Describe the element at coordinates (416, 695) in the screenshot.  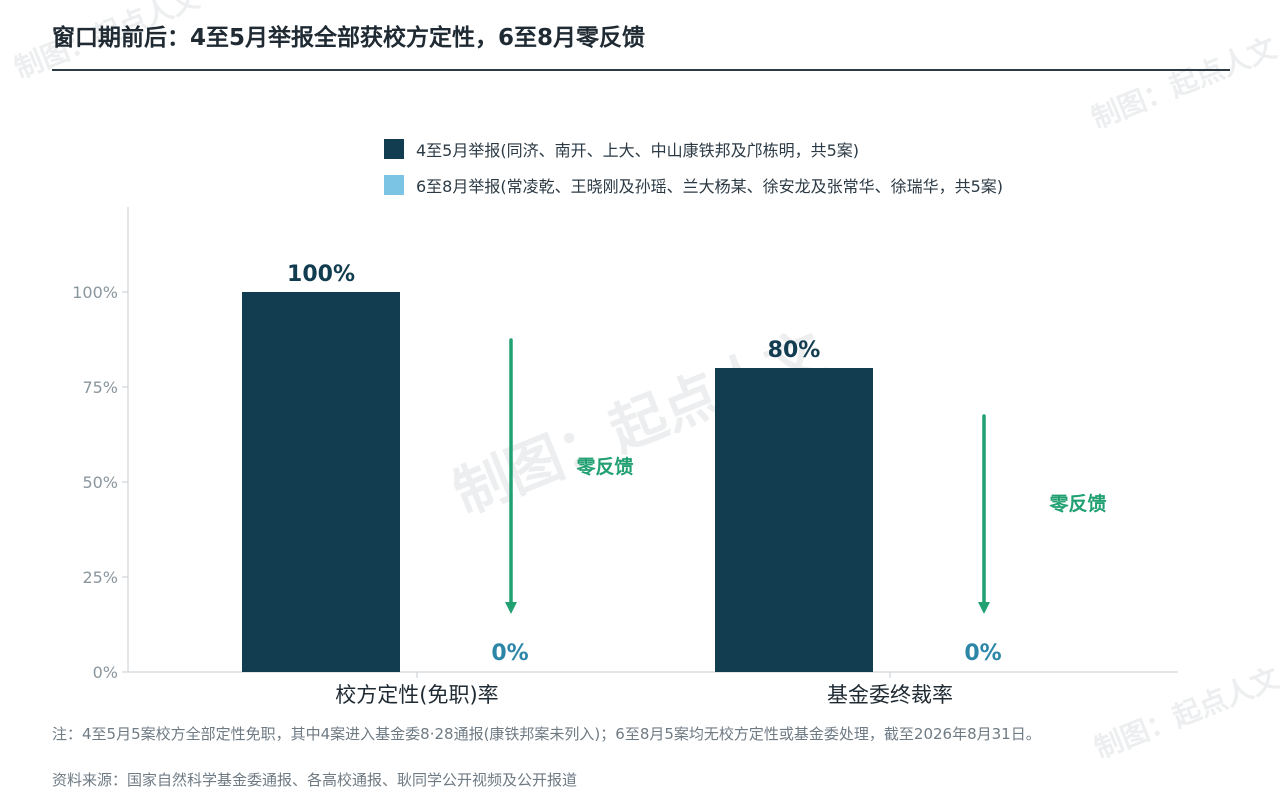
I see `x-tick-label: 校方定性(免职)率` at that location.